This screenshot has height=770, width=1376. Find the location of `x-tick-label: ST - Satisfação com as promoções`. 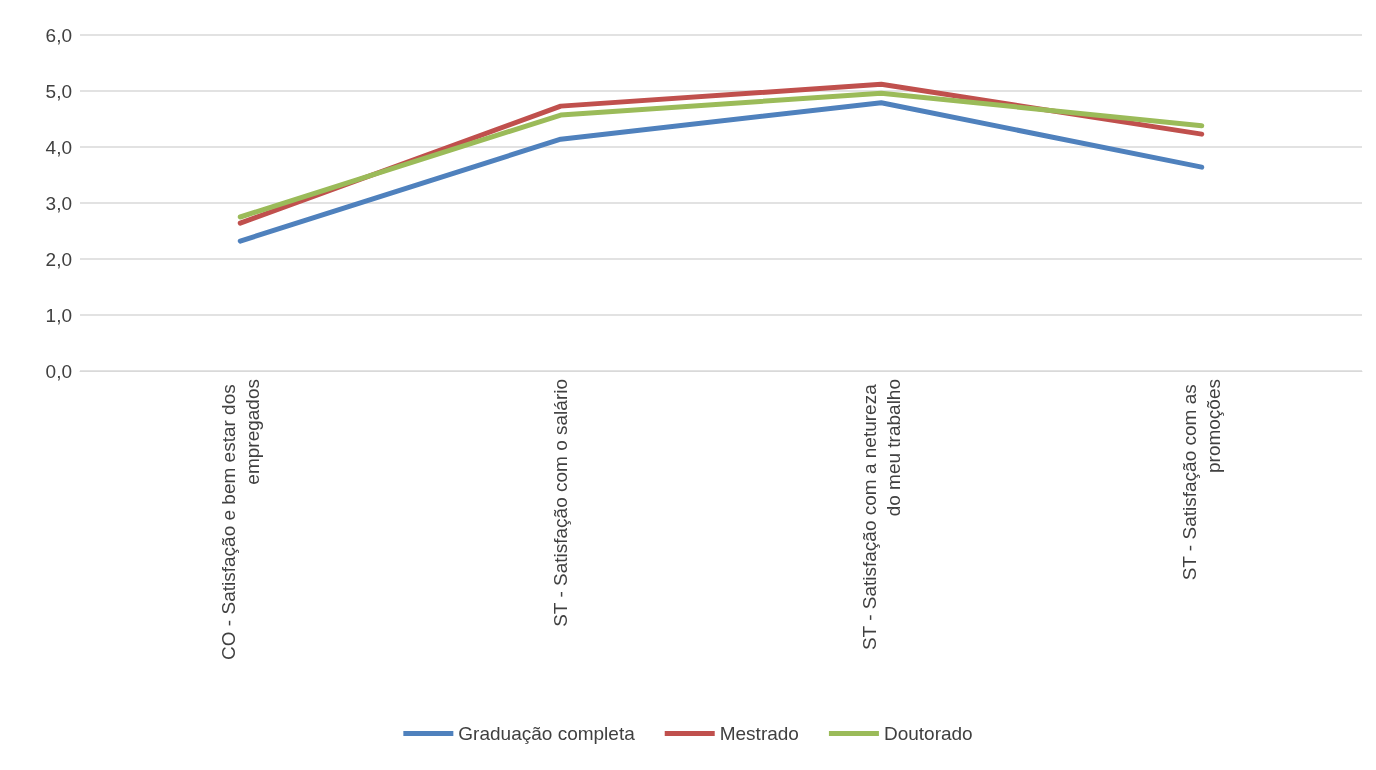

x-tick-label: ST - Satisfação com as promoções is located at coordinates (1202, 480).